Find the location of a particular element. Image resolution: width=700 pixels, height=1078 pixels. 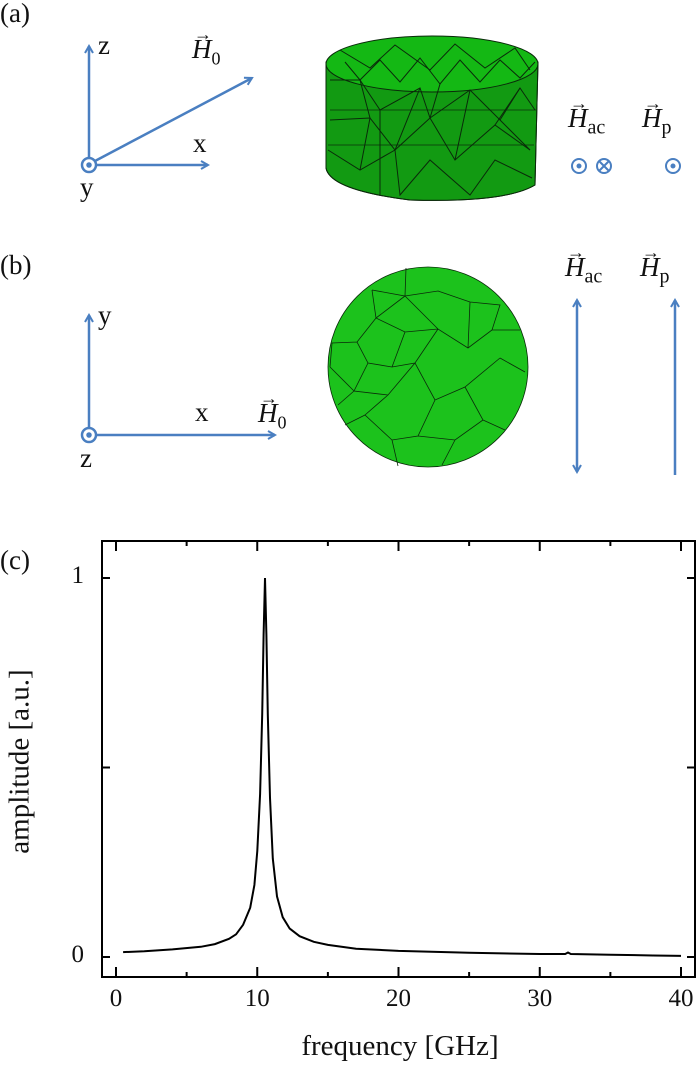

panel-c-label: (c) is located at coordinates (15, 560).